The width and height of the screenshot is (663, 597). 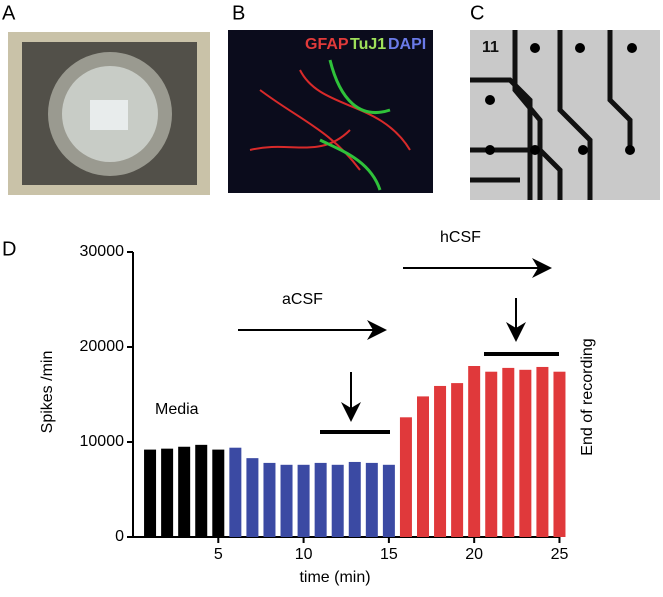 What do you see at coordinates (9, 13) in the screenshot?
I see `panel-label: A` at bounding box center [9, 13].